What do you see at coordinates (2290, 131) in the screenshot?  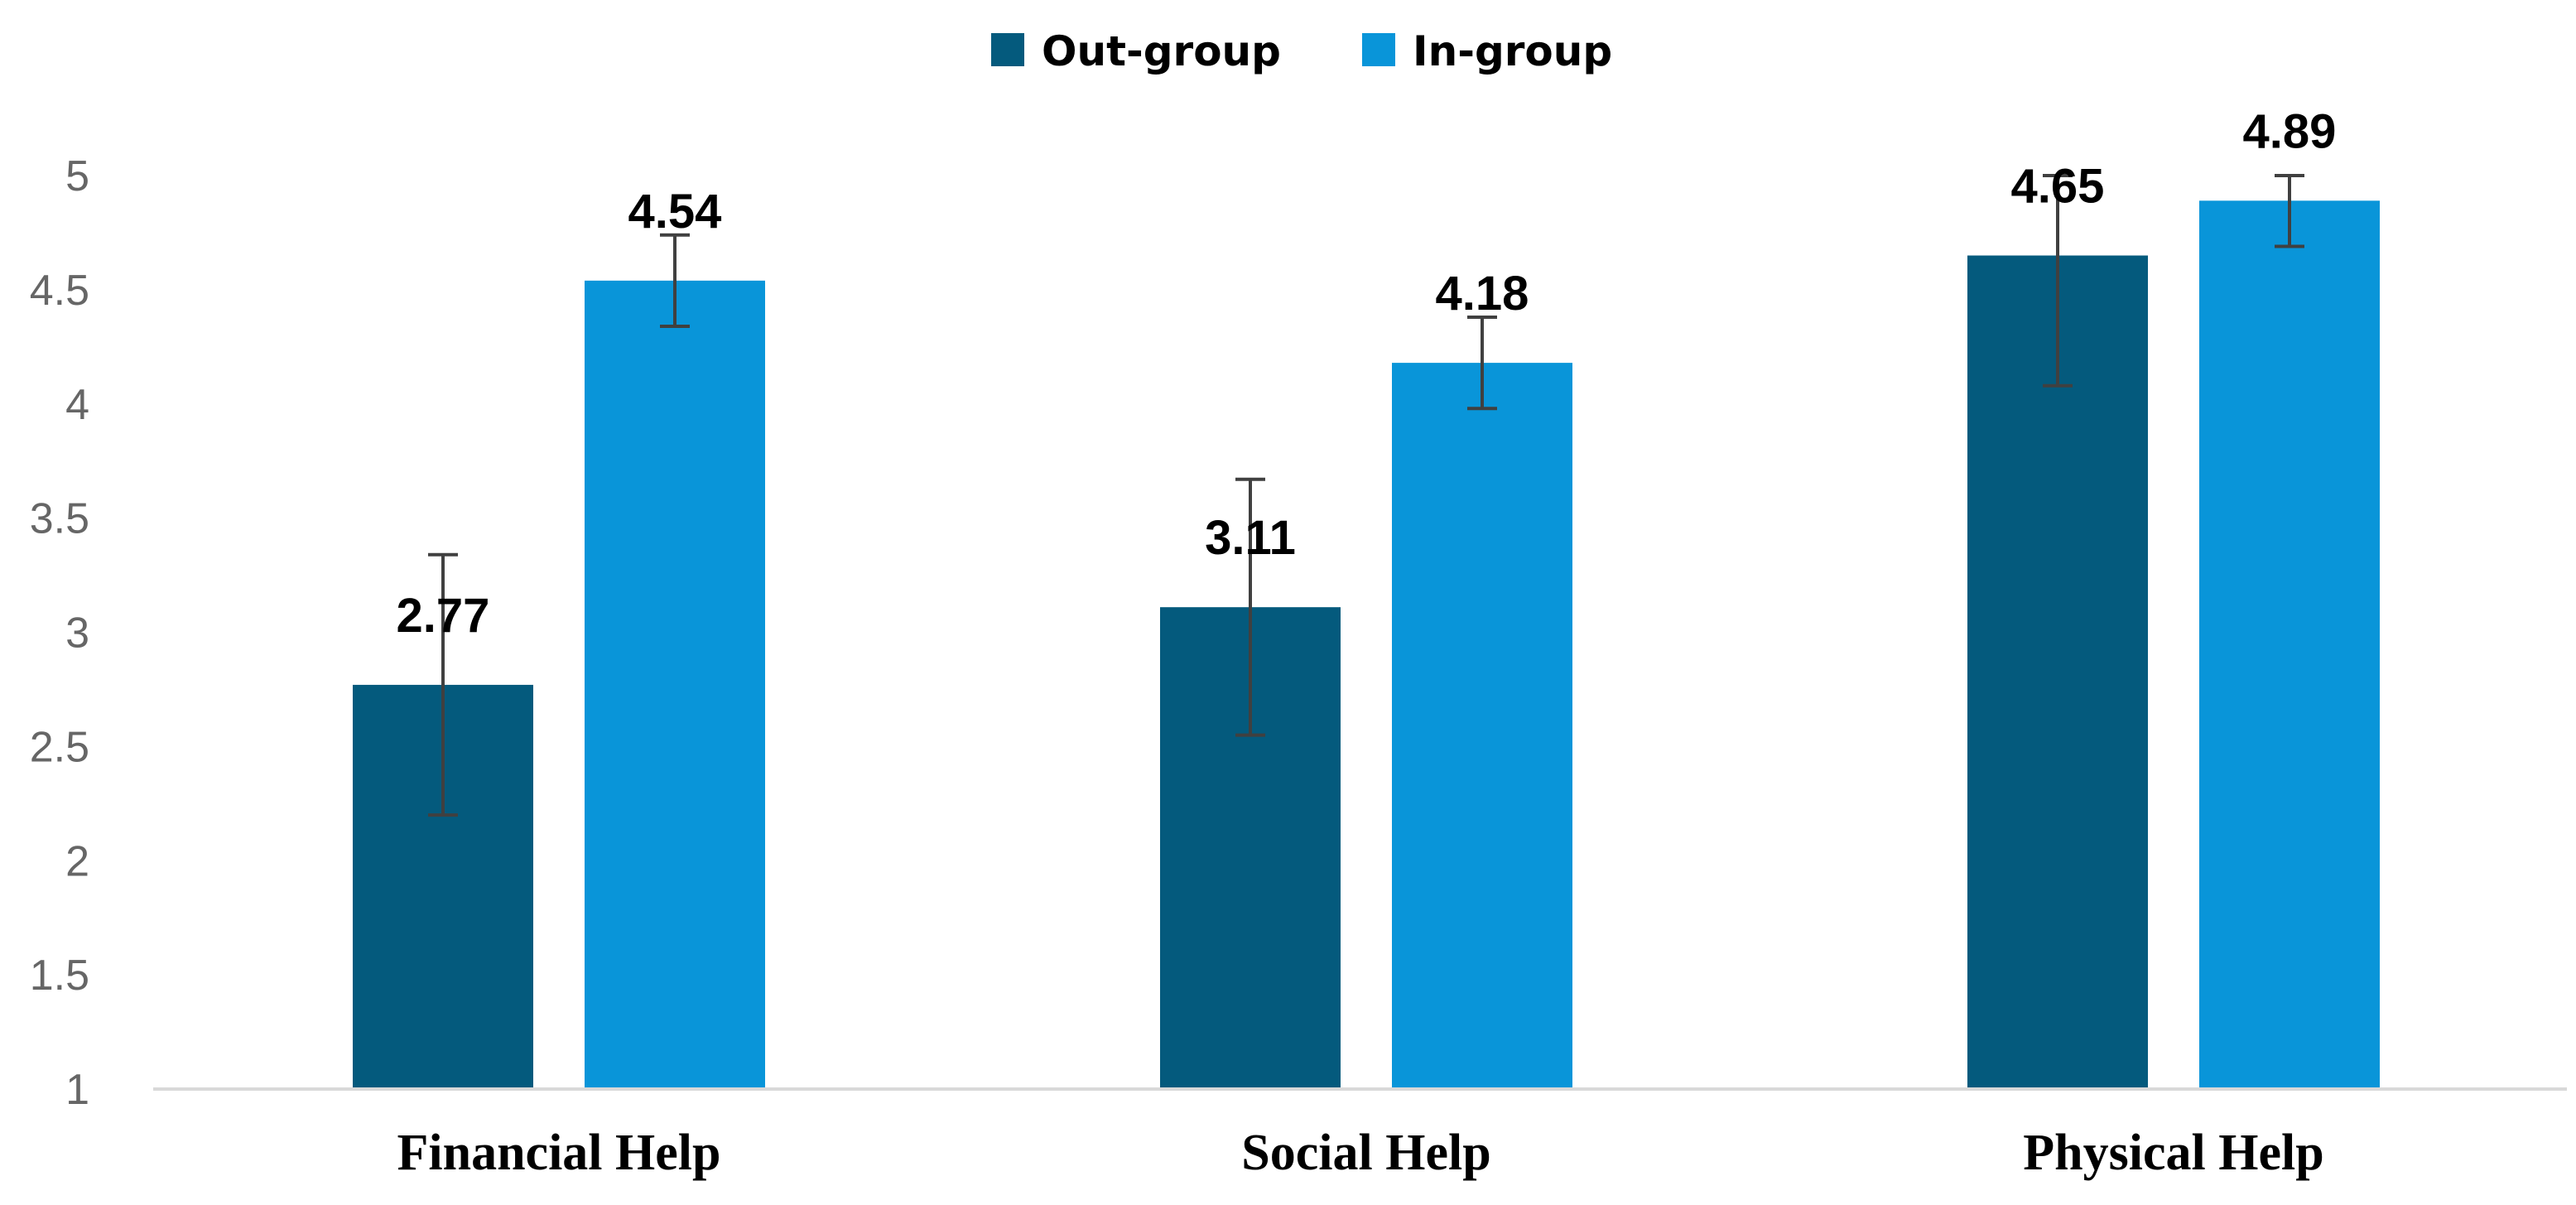 I see `data-label: 4.89` at bounding box center [2290, 131].